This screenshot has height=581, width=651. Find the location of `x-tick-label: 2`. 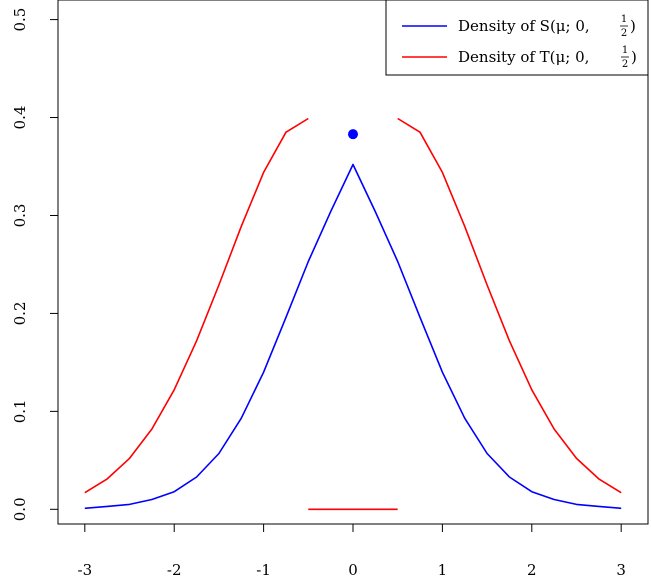

x-tick-label: 2 is located at coordinates (532, 570).